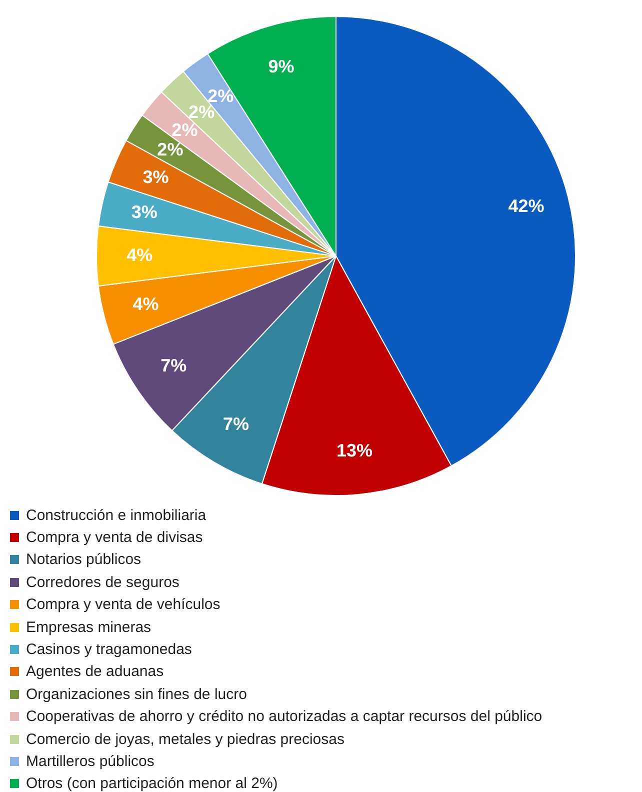  I want to click on legend-label: Corredores de seguros, so click(103, 582).